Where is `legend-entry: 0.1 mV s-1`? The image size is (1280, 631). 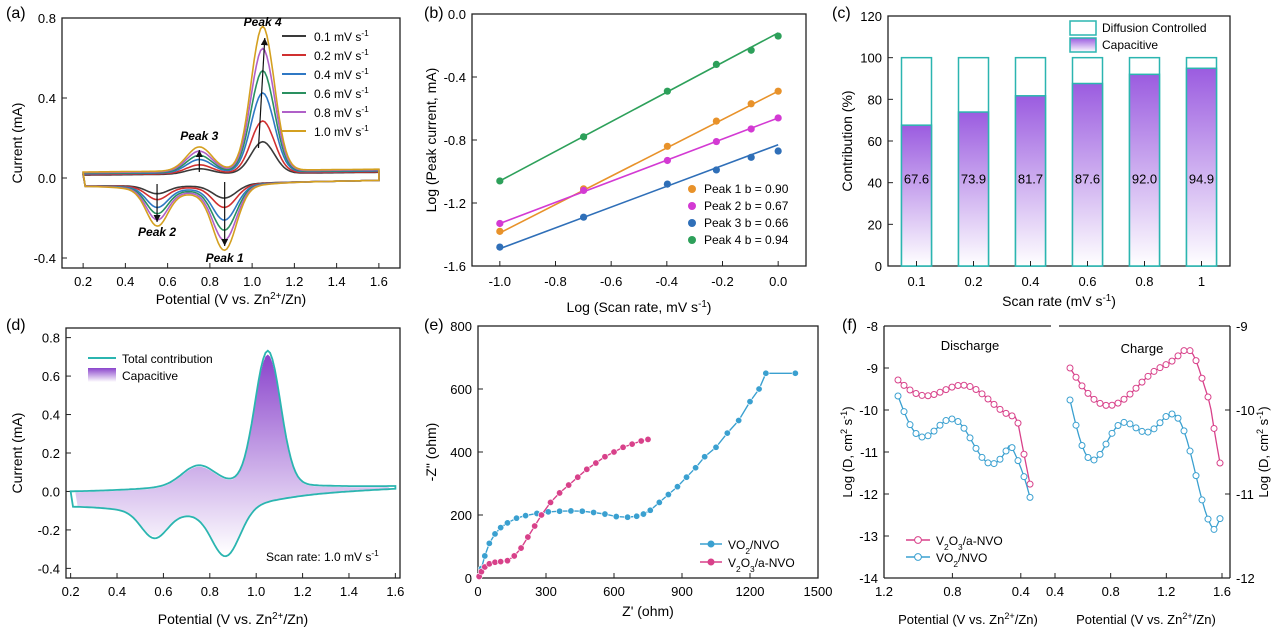
legend-entry: 0.1 mV s-1 is located at coordinates (341, 36).